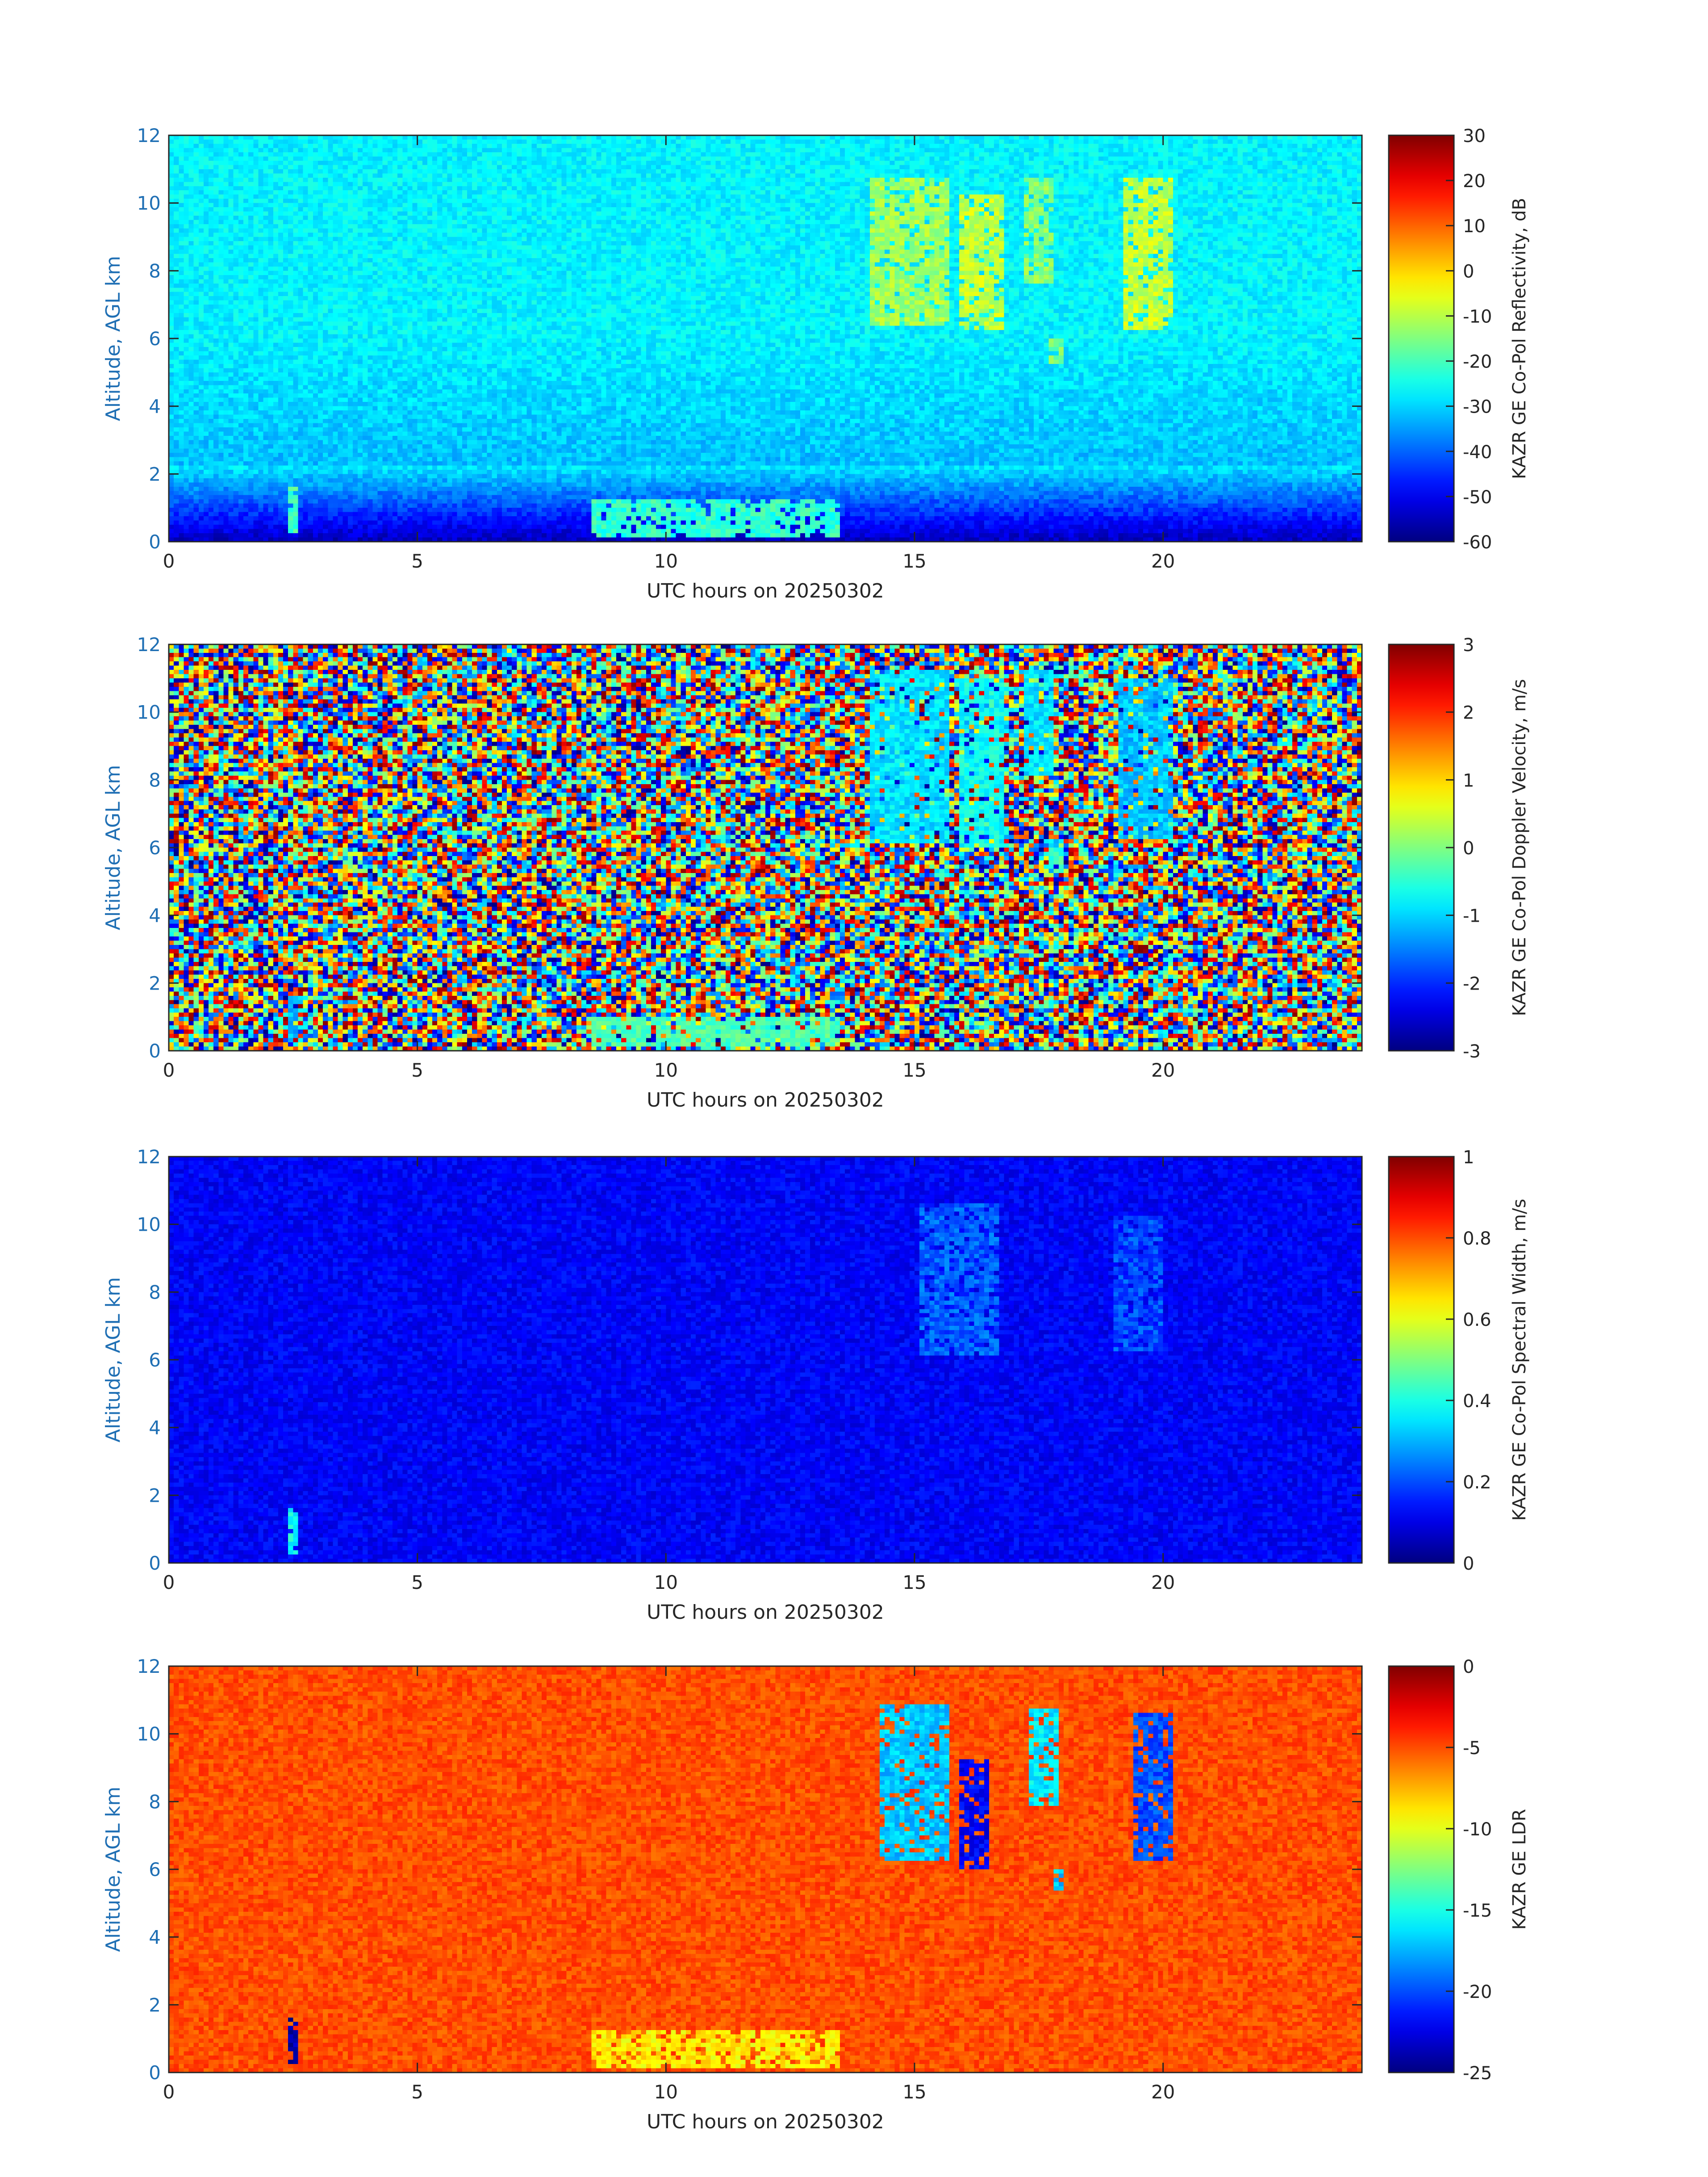  What do you see at coordinates (1472, 984) in the screenshot?
I see `colorbar-tick-label: -2` at bounding box center [1472, 984].